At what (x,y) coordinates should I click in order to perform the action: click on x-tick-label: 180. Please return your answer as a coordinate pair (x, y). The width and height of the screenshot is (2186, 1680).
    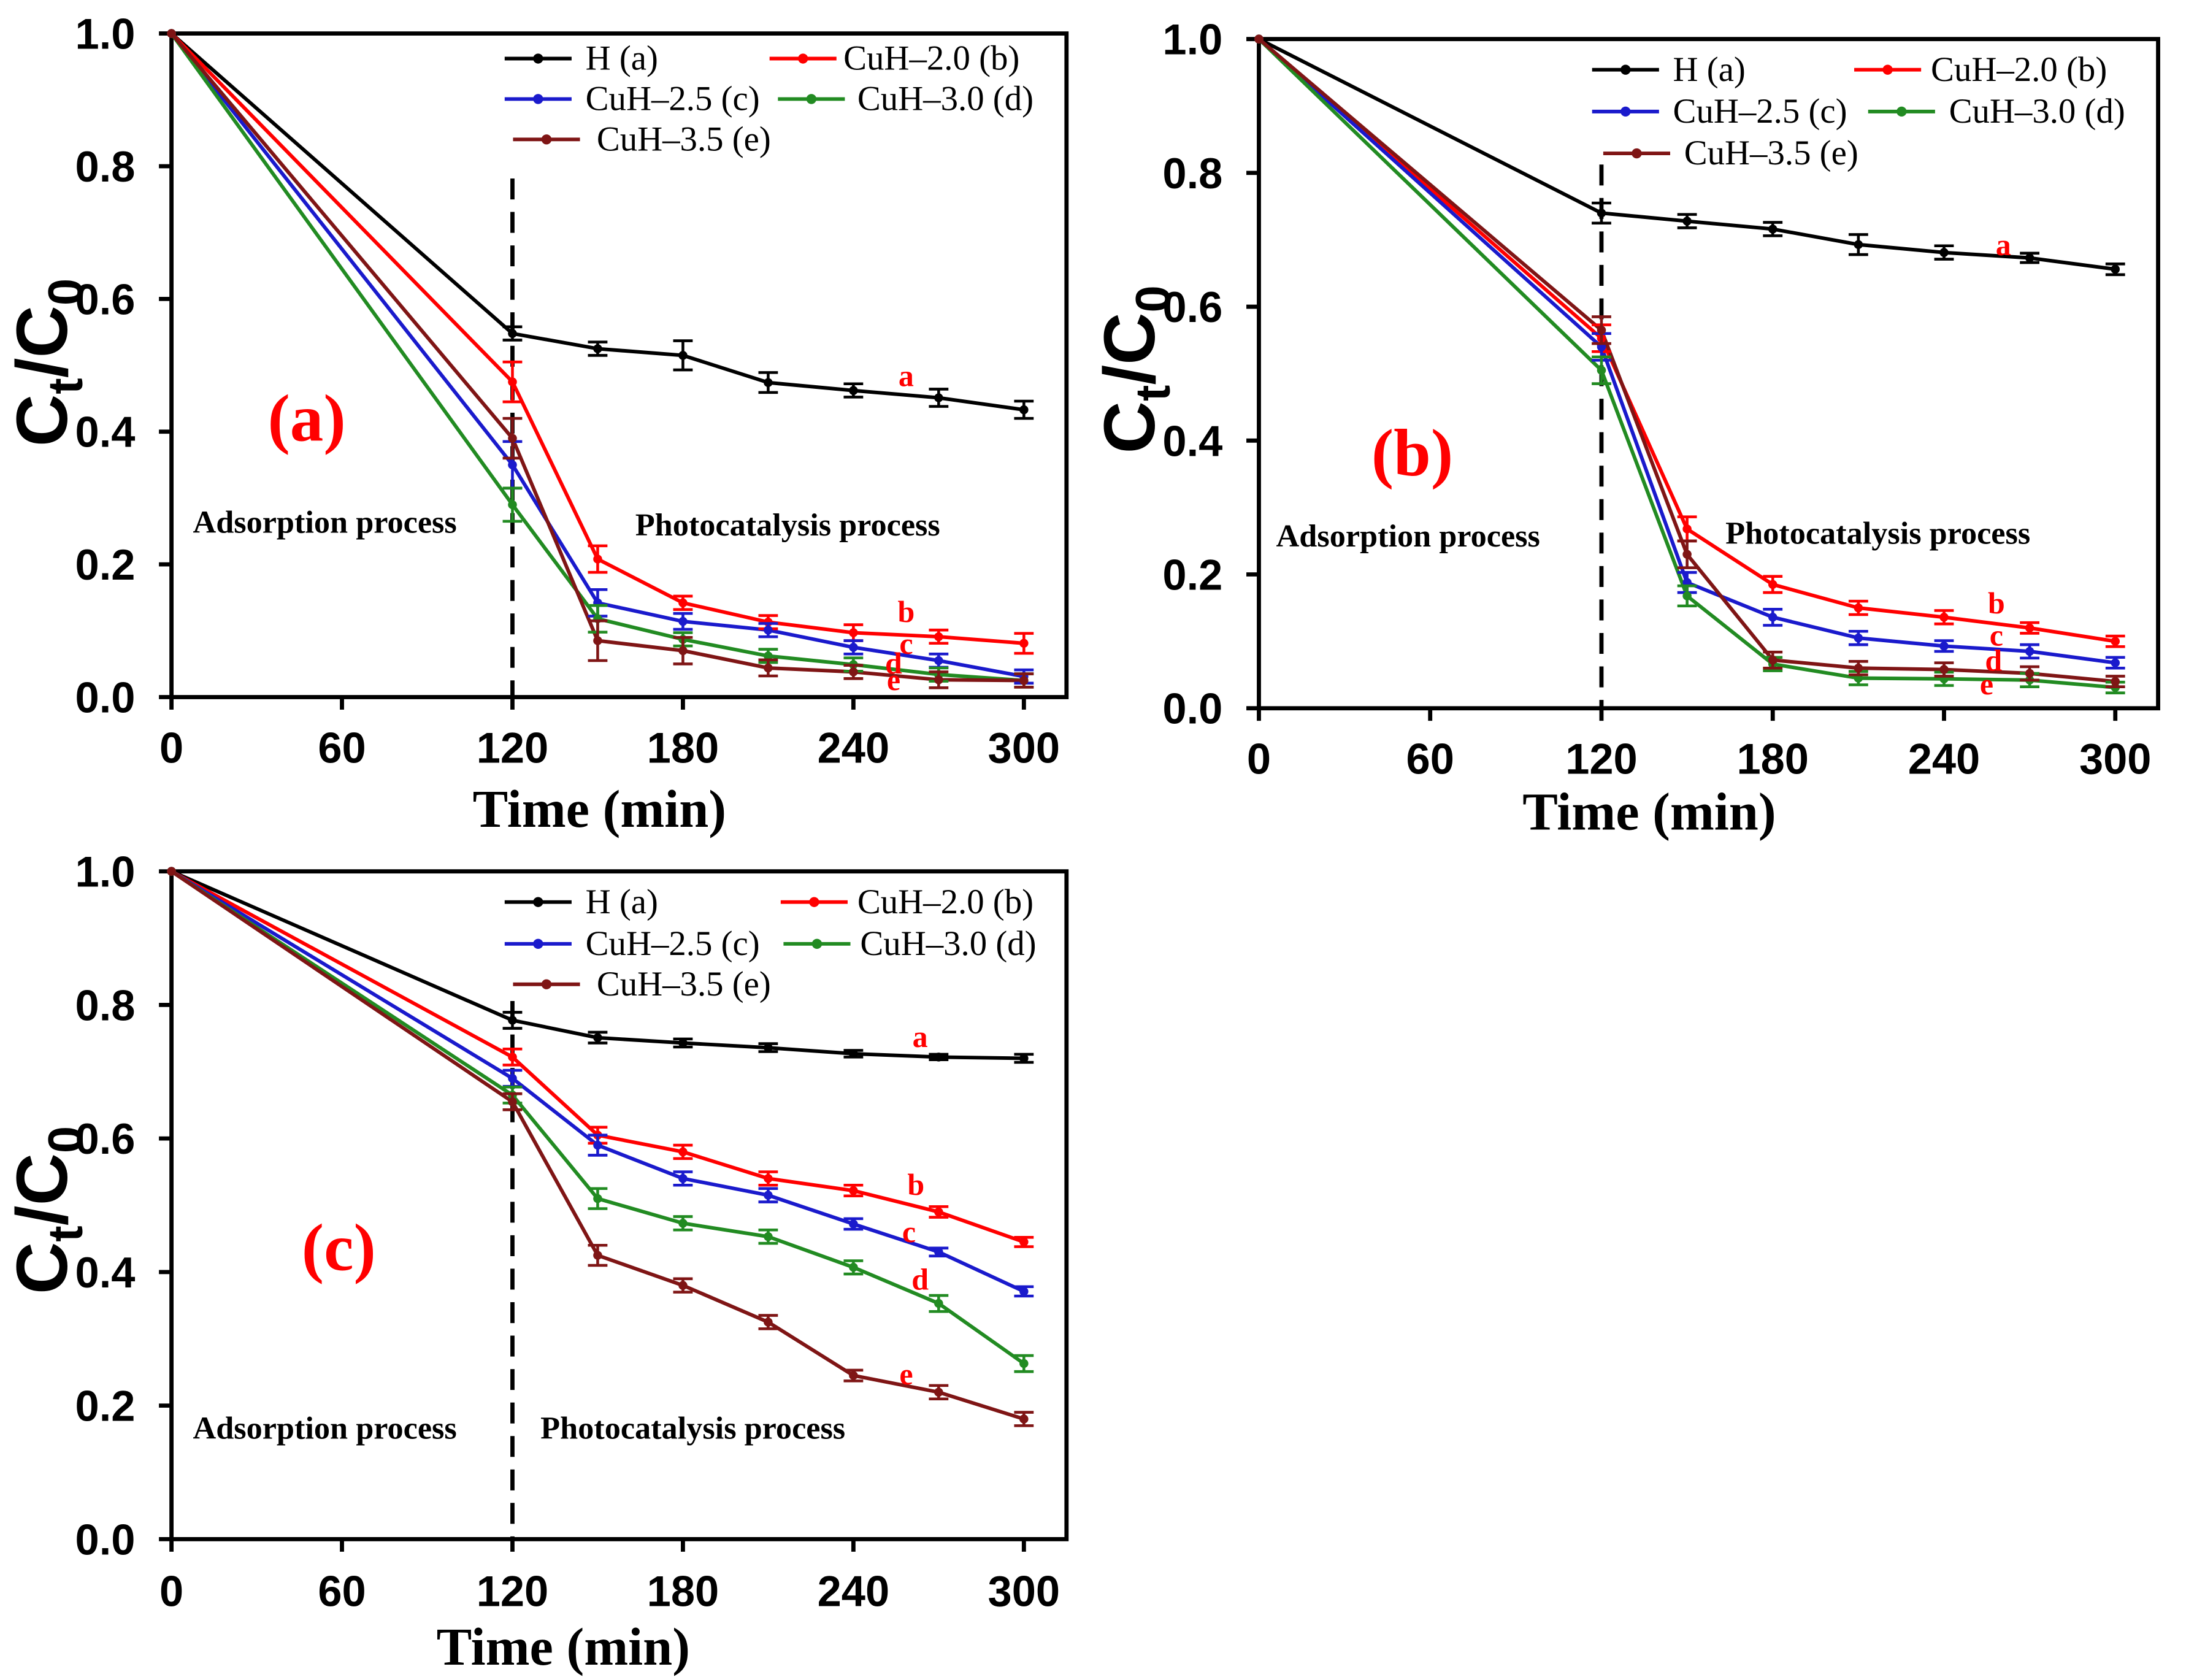
    Looking at the image, I should click on (683, 1591).